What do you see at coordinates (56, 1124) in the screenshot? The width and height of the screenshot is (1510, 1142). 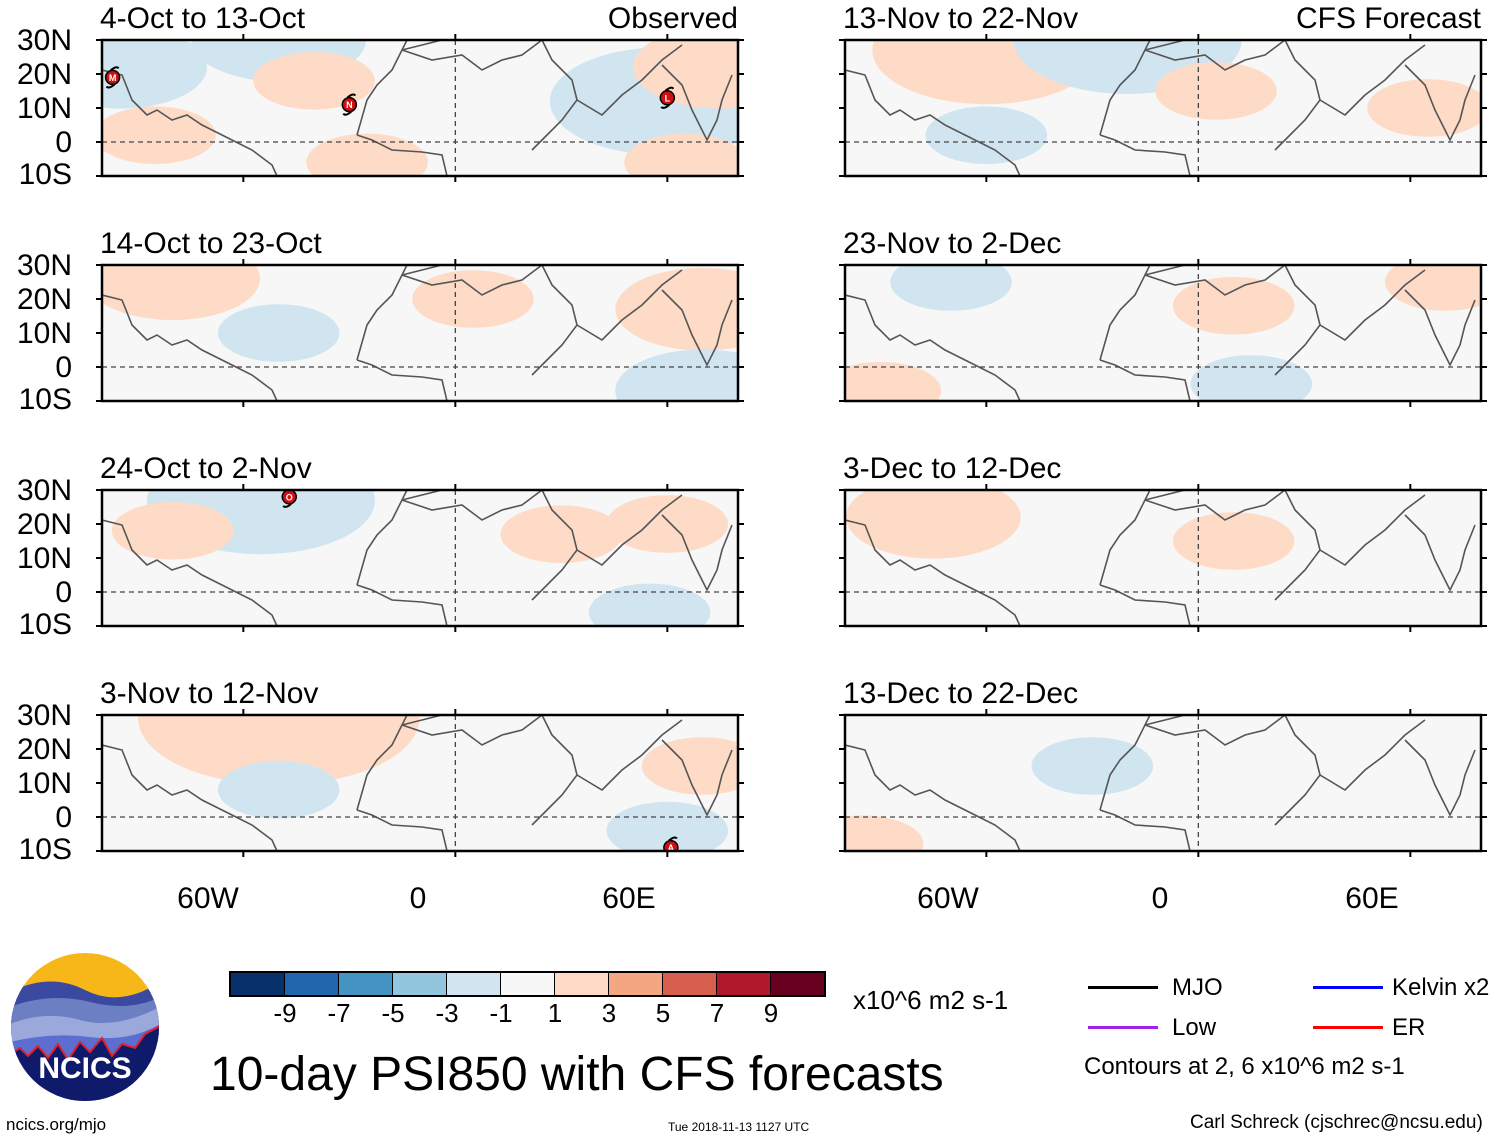 I see `url-text: ncics.org/mjo` at bounding box center [56, 1124].